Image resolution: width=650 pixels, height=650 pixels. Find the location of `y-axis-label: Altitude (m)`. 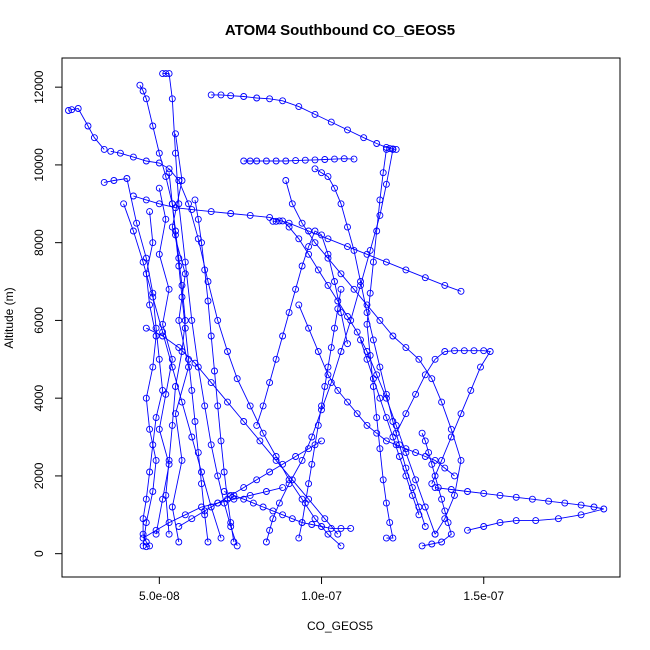

y-axis-label: Altitude (m) is located at coordinates (9, 317).